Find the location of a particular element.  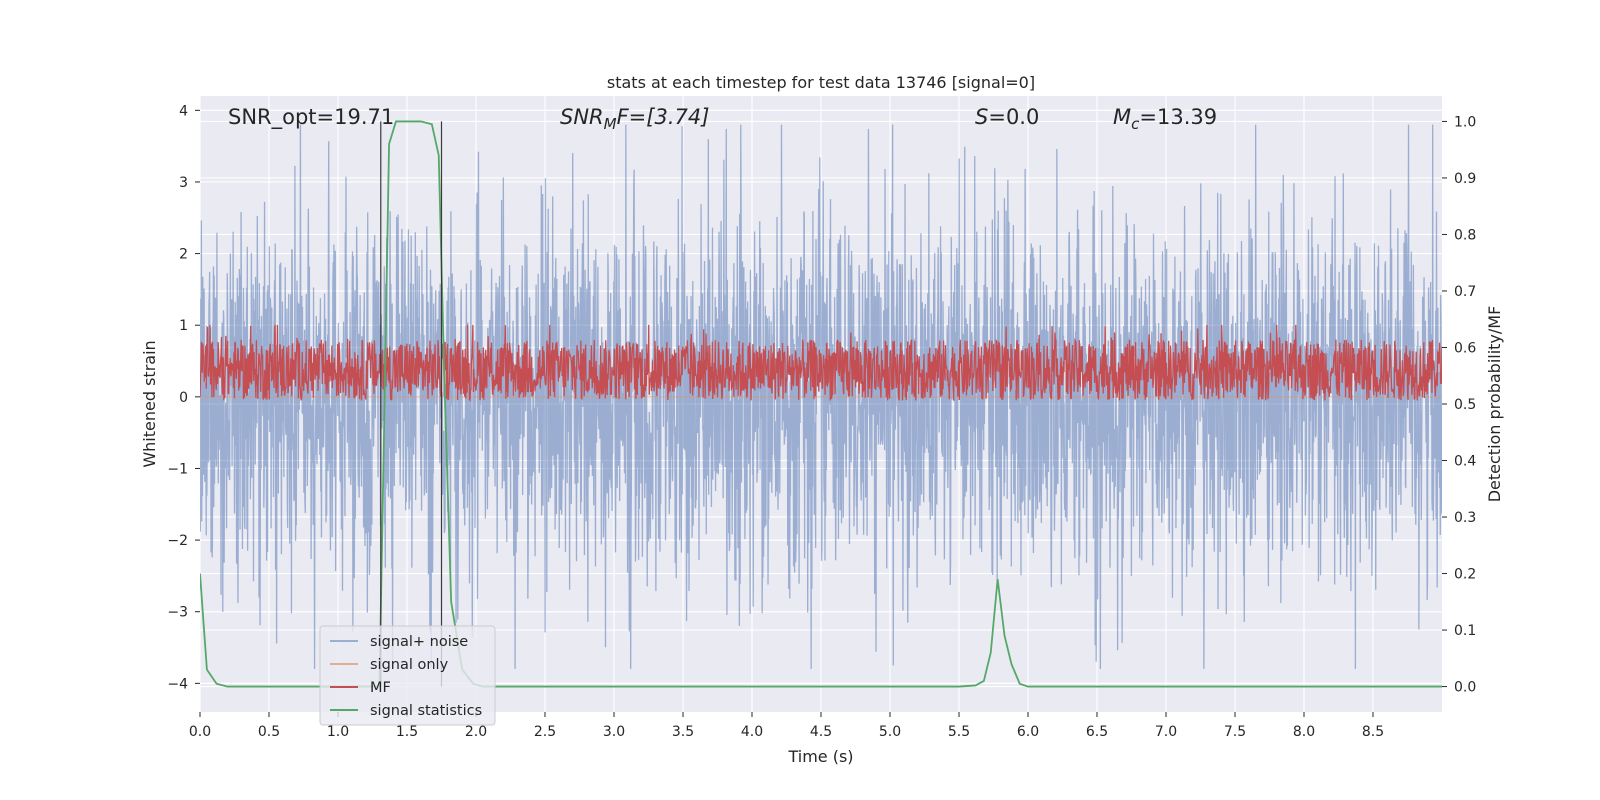

x-tick-label: 0.0 is located at coordinates (200, 732).